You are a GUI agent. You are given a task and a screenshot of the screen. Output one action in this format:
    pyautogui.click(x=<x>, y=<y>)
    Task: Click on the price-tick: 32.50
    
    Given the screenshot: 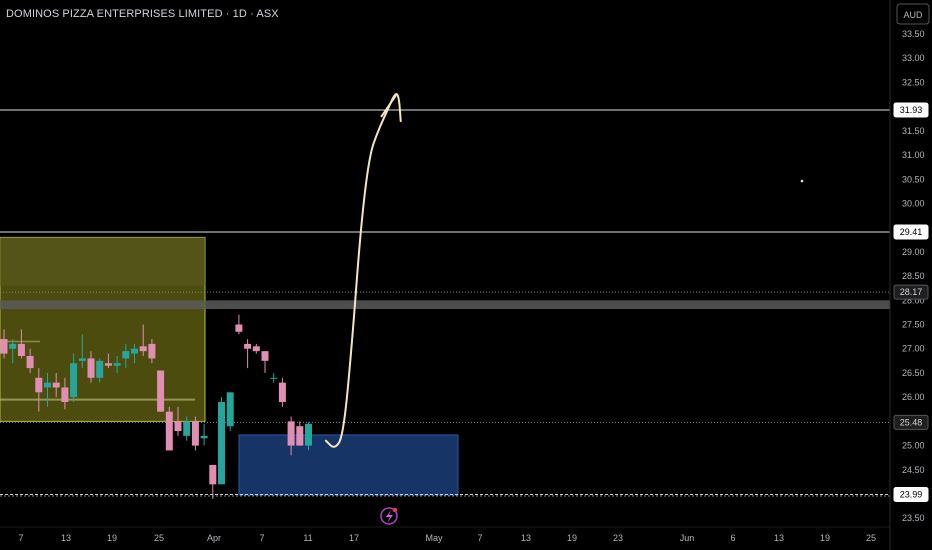 What is the action you would take?
    pyautogui.click(x=913, y=82)
    